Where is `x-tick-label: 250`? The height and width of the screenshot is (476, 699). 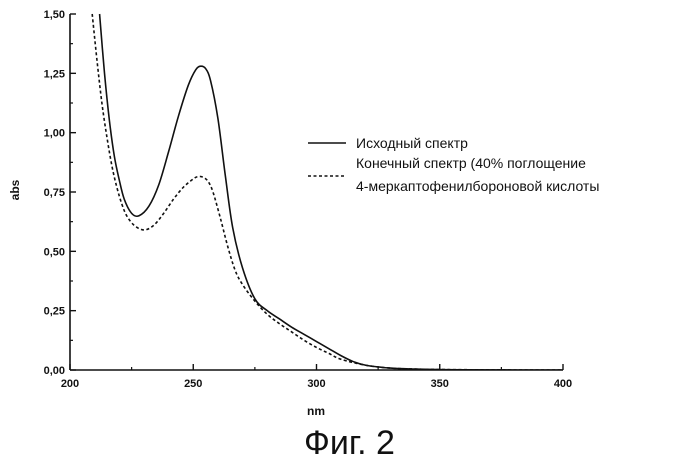
x-tick-label: 250 is located at coordinates (193, 384).